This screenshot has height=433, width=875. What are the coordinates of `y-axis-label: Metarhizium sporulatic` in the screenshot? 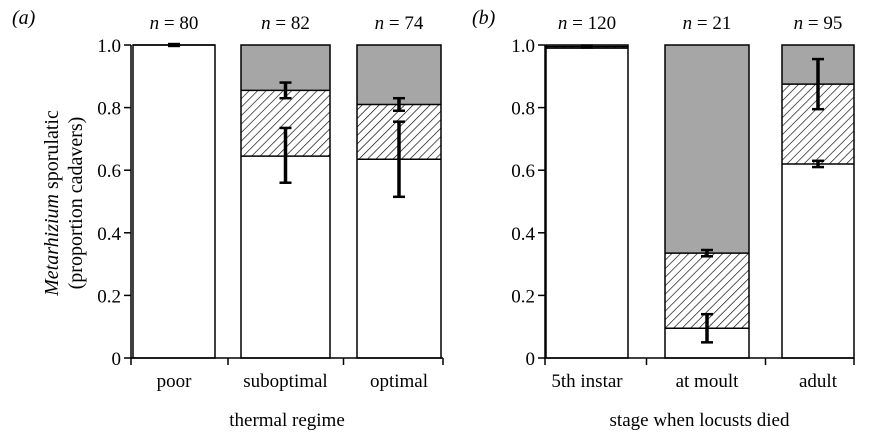 It's located at (52, 203).